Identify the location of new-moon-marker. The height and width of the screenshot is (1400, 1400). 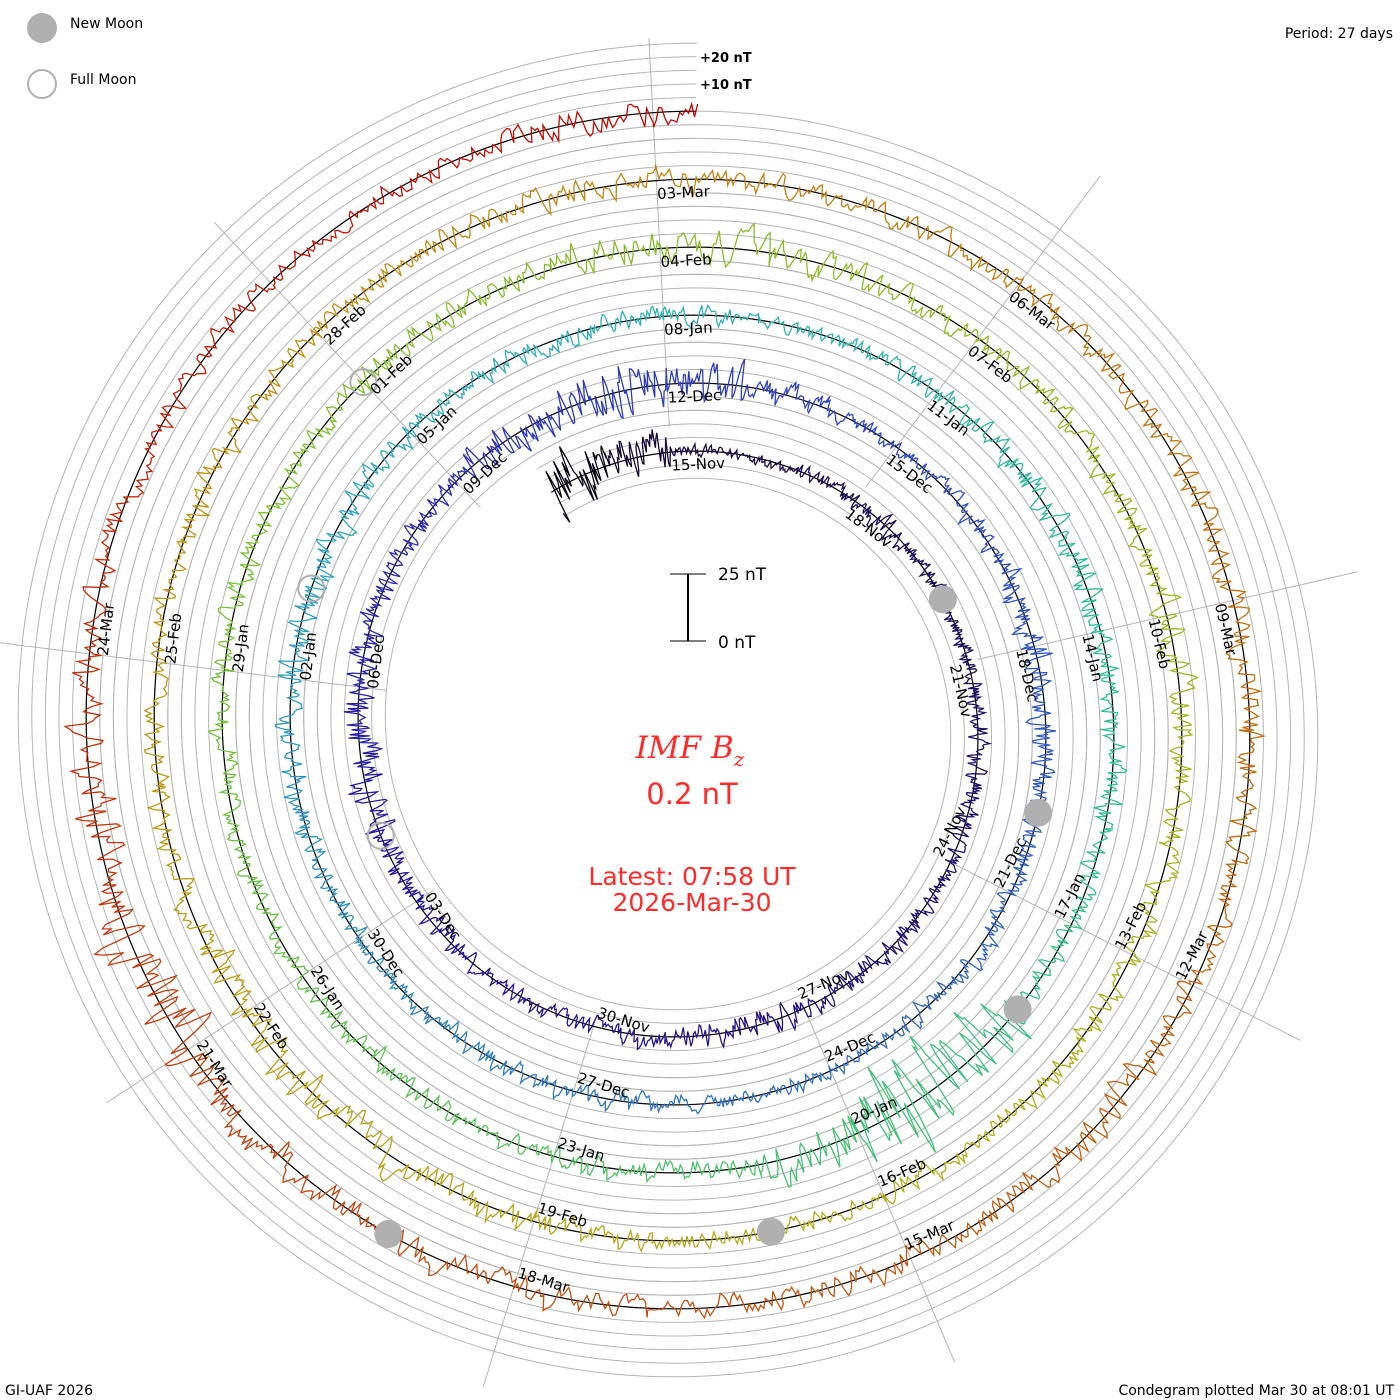
(770, 1231).